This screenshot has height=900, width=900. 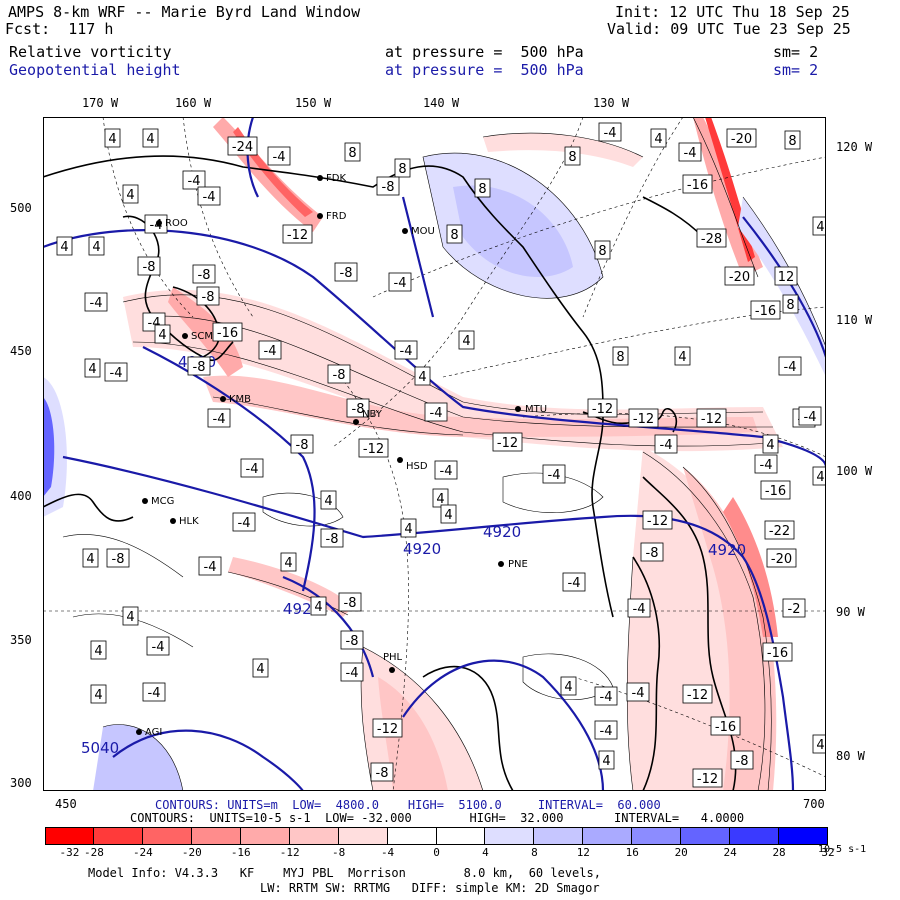 I want to click on lon-label-140w: 140 W, so click(x=441, y=103).